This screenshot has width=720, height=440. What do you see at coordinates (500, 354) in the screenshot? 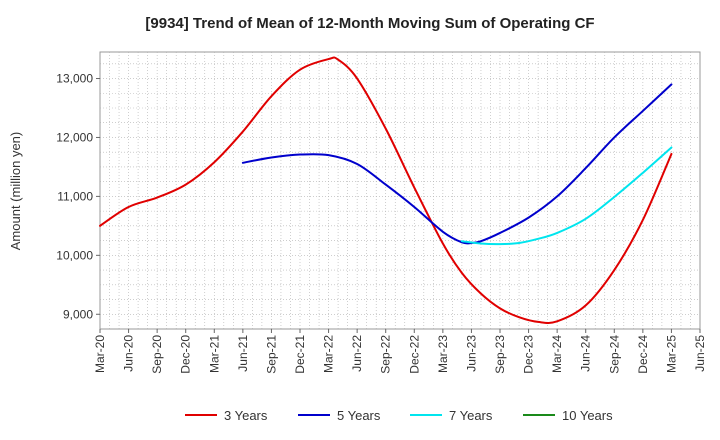
I see `x-tick-label: Sep-23` at bounding box center [500, 354].